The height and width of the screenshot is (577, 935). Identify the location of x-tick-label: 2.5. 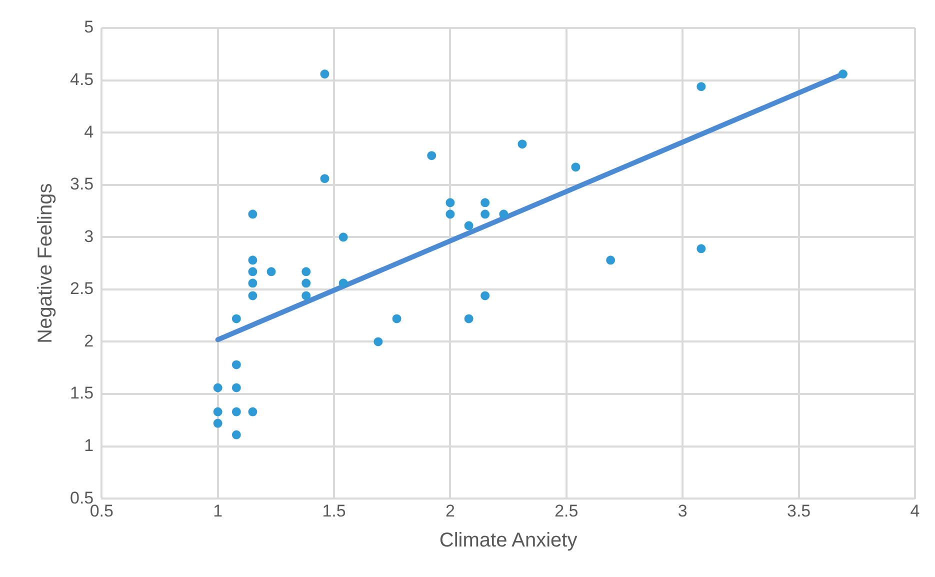
(566, 510).